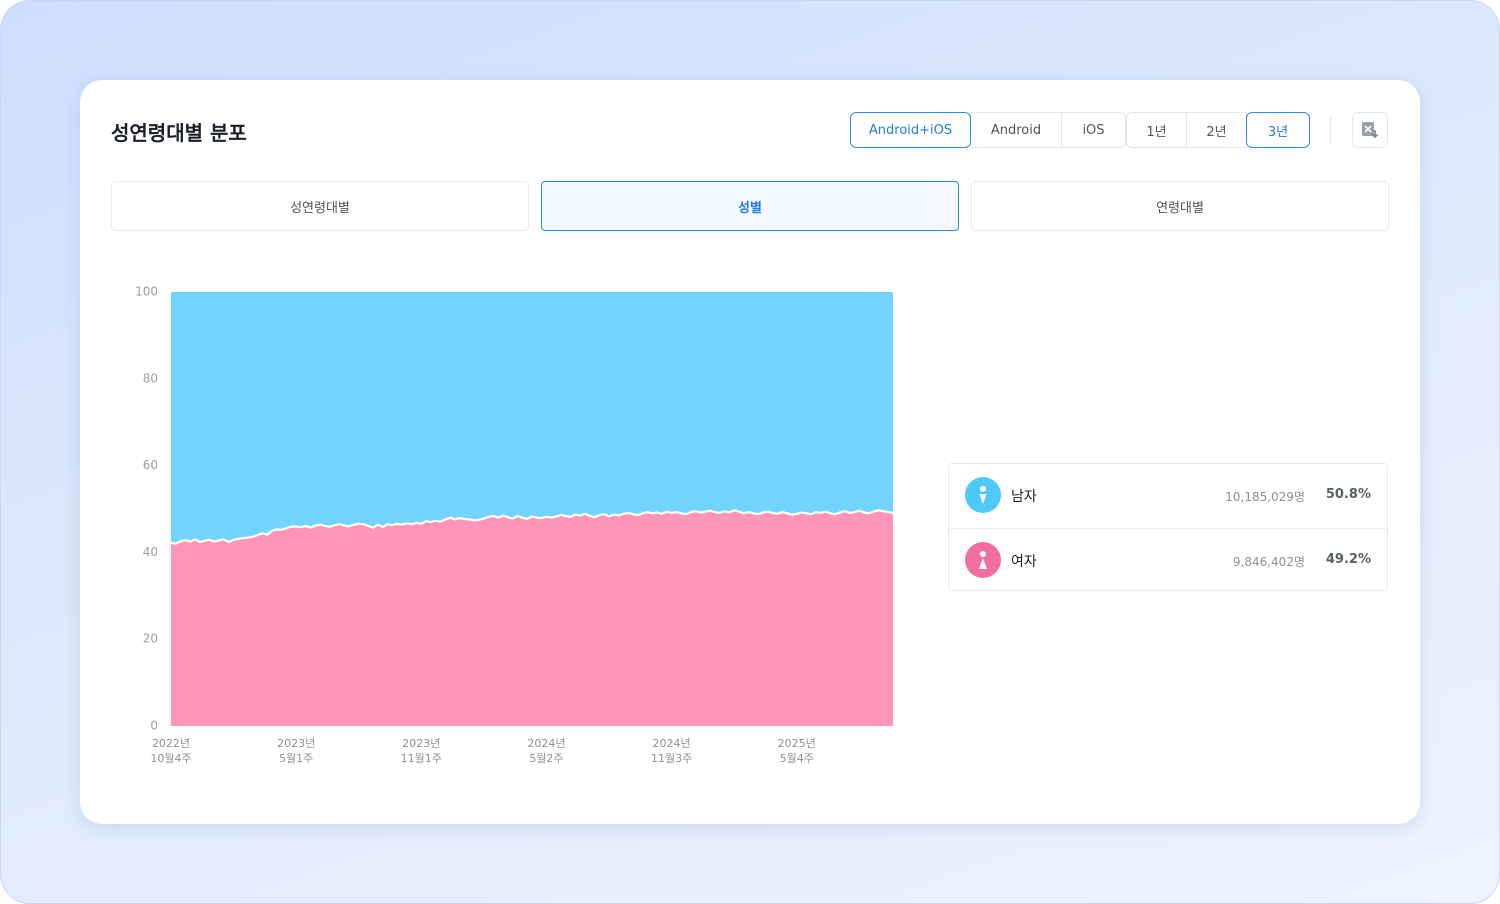 Image resolution: width=1500 pixels, height=904 pixels. I want to click on x-tick-label: 2022년 10월4주, so click(171, 751).